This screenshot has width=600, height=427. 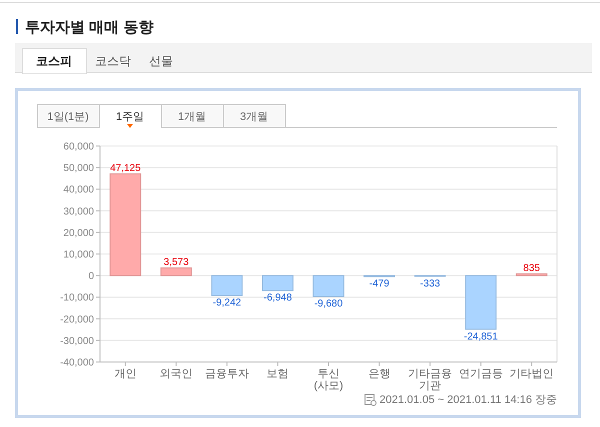 What do you see at coordinates (480, 374) in the screenshot?
I see `x-tick-label: 연기금등` at bounding box center [480, 374].